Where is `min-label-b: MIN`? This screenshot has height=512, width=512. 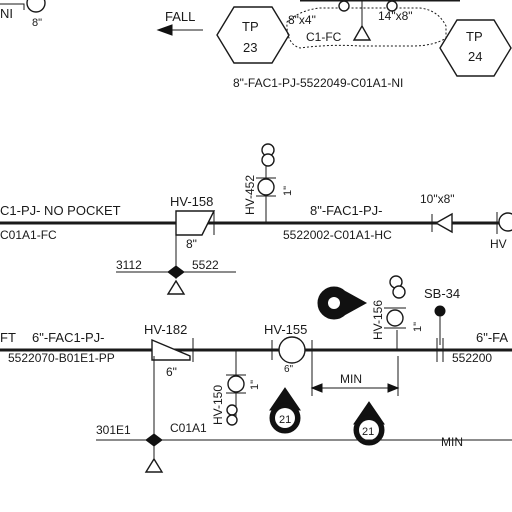
min-label-b: MIN is located at coordinates (452, 442).